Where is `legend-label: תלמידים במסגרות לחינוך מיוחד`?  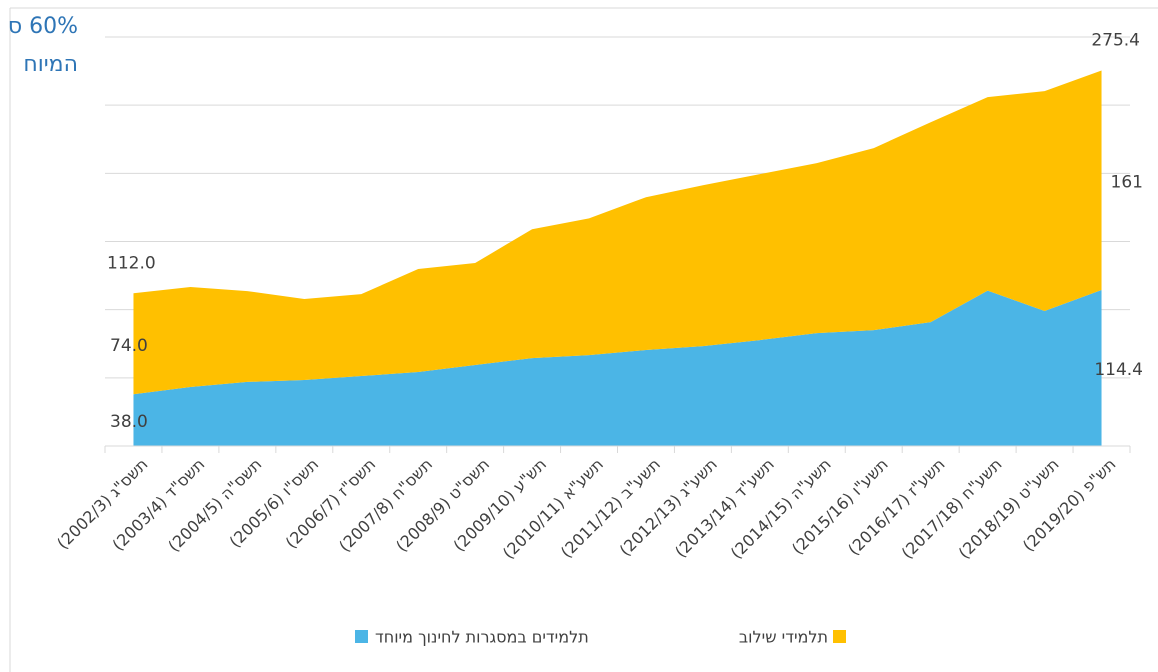
legend-label: תלמידים במסגרות לחינוך מיוחד is located at coordinates (482, 637).